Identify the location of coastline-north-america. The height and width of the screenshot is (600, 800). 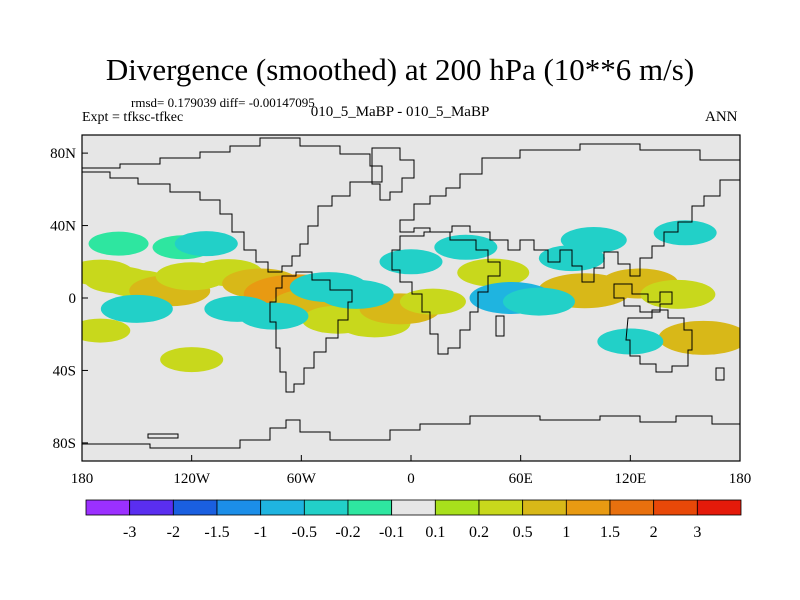
(232, 205).